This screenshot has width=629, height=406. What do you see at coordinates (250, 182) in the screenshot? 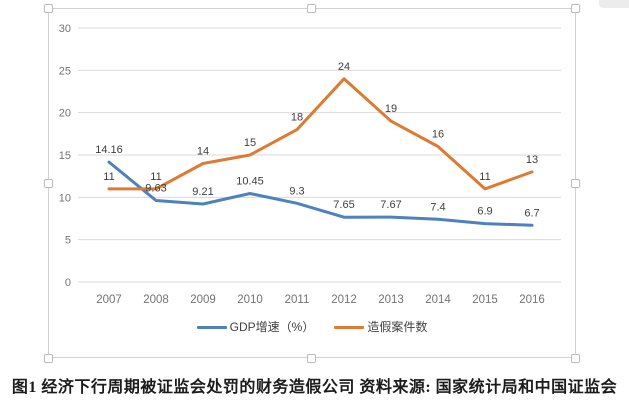
I see `data-label: 10.45` at bounding box center [250, 182].